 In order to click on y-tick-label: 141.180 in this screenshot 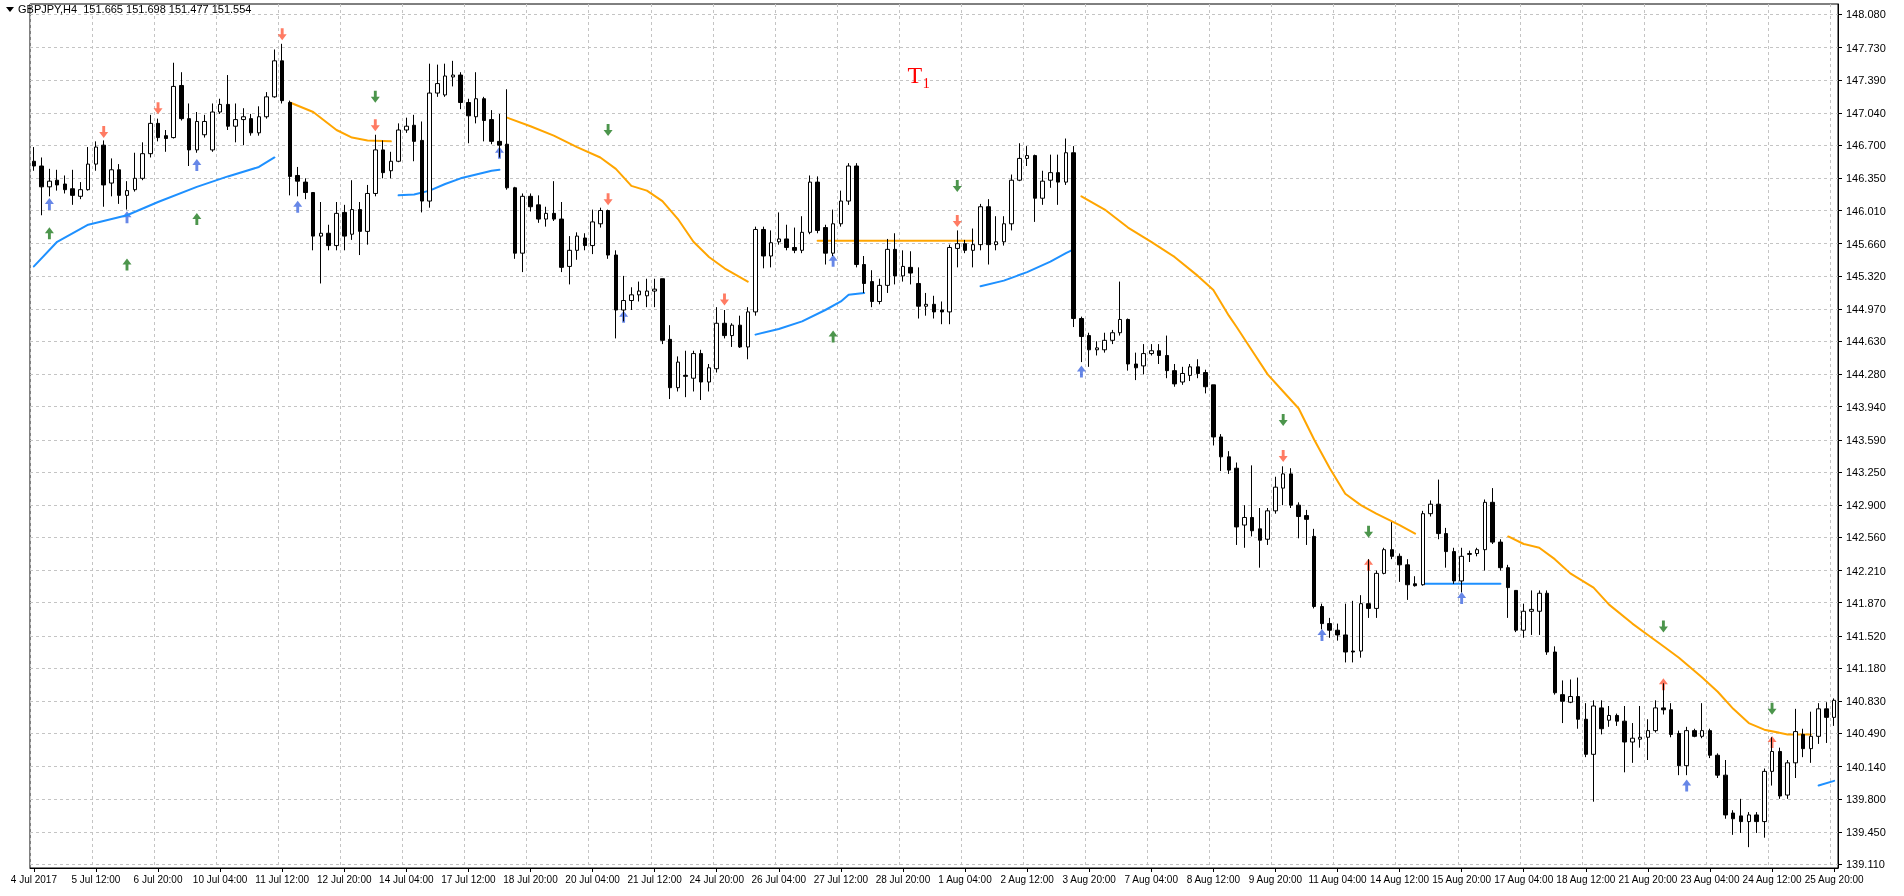, I will do `click(1866, 668)`.